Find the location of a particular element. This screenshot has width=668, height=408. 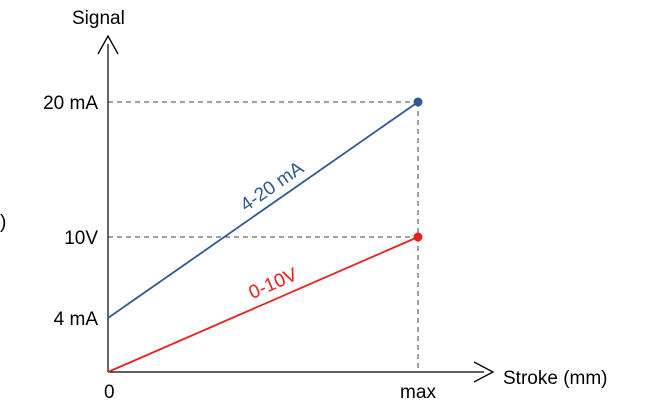

y-tick-label: 10V is located at coordinates (81, 238).